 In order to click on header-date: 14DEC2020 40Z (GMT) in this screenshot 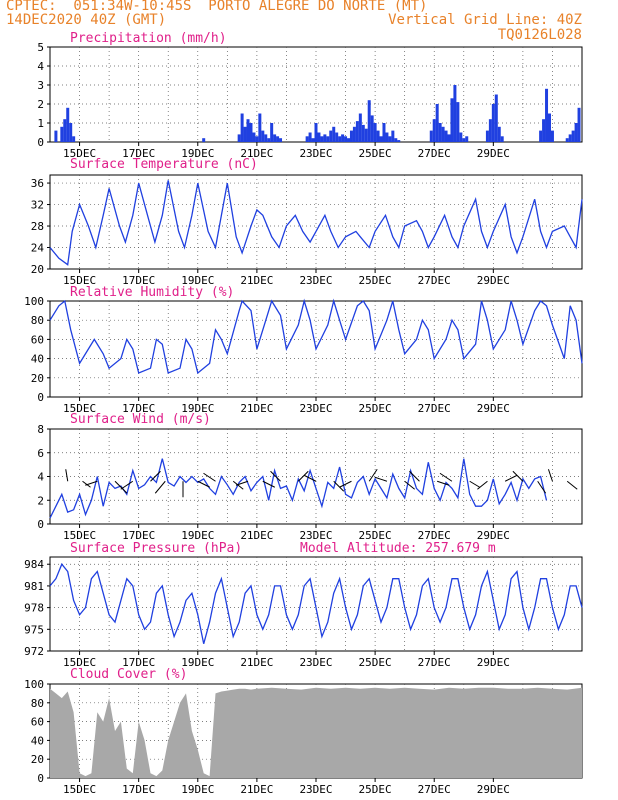, I will do `click(86, 20)`.